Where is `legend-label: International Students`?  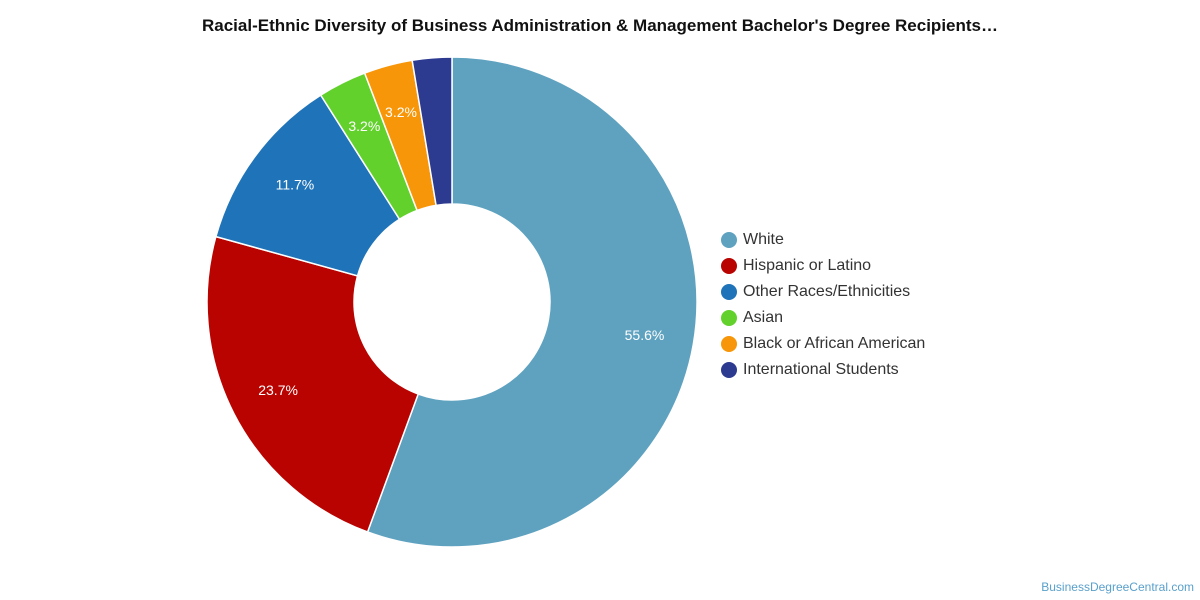 legend-label: International Students is located at coordinates (821, 369).